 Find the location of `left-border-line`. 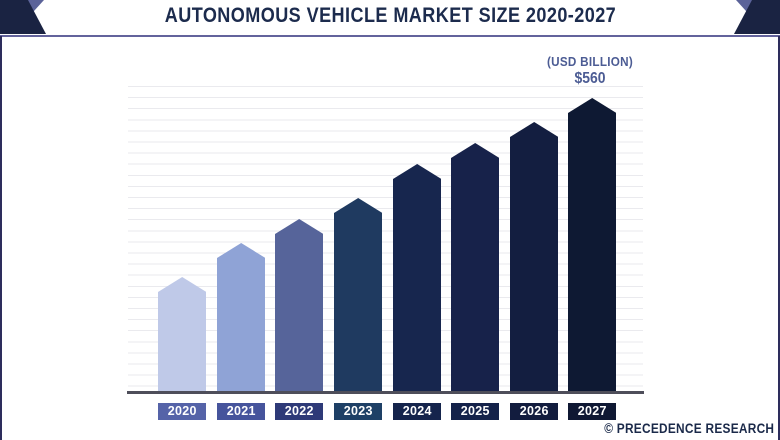

left-border-line is located at coordinates (1, 238).